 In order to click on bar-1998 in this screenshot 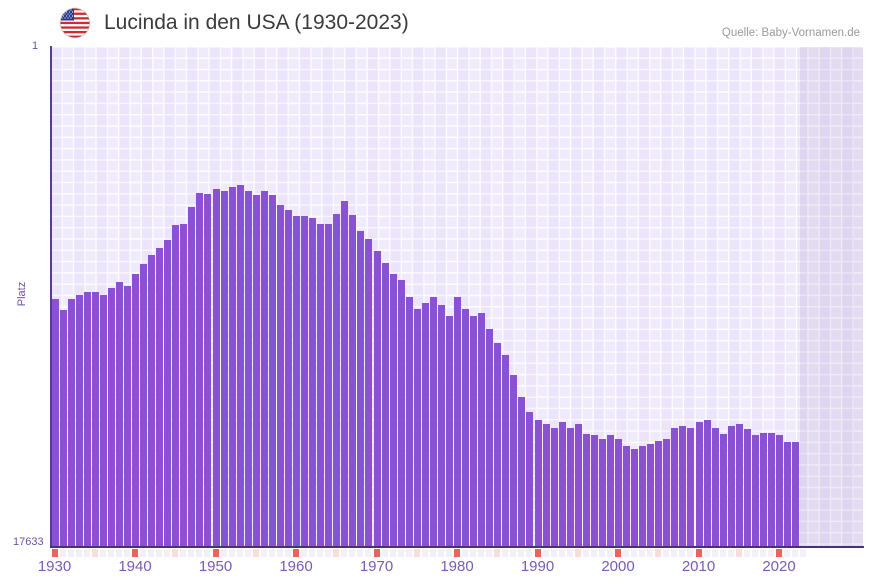, I will do `click(602, 493)`.